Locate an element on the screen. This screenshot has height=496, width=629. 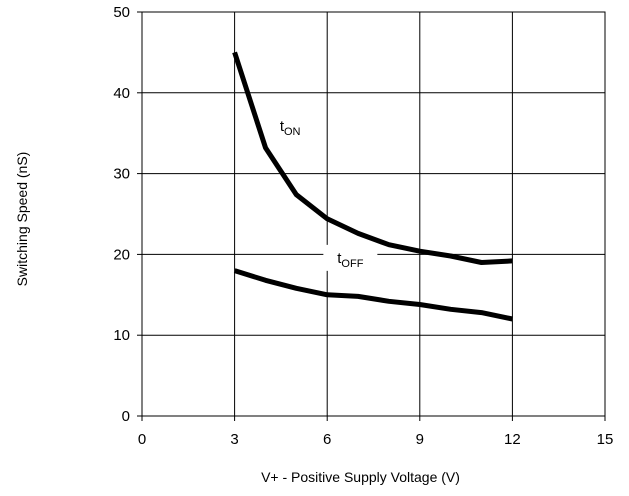
y-tick-label: 40 is located at coordinates (121, 93).